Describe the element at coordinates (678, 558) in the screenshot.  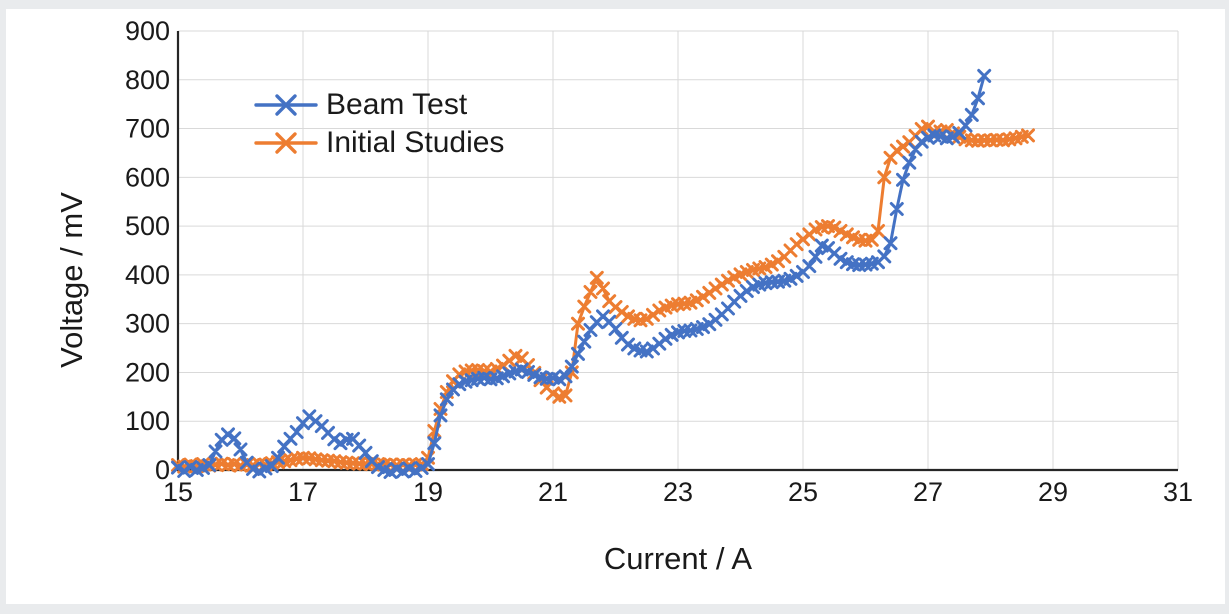
I see `x-axis-title: Current / A` at that location.